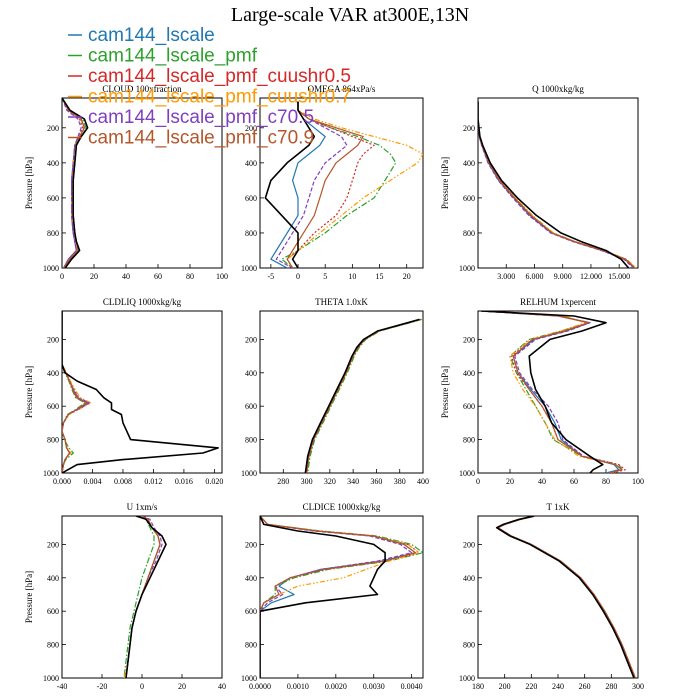 The height and width of the screenshot is (700, 700). Describe the element at coordinates (352, 276) in the screenshot. I see `x-tick-label: 10` at that location.